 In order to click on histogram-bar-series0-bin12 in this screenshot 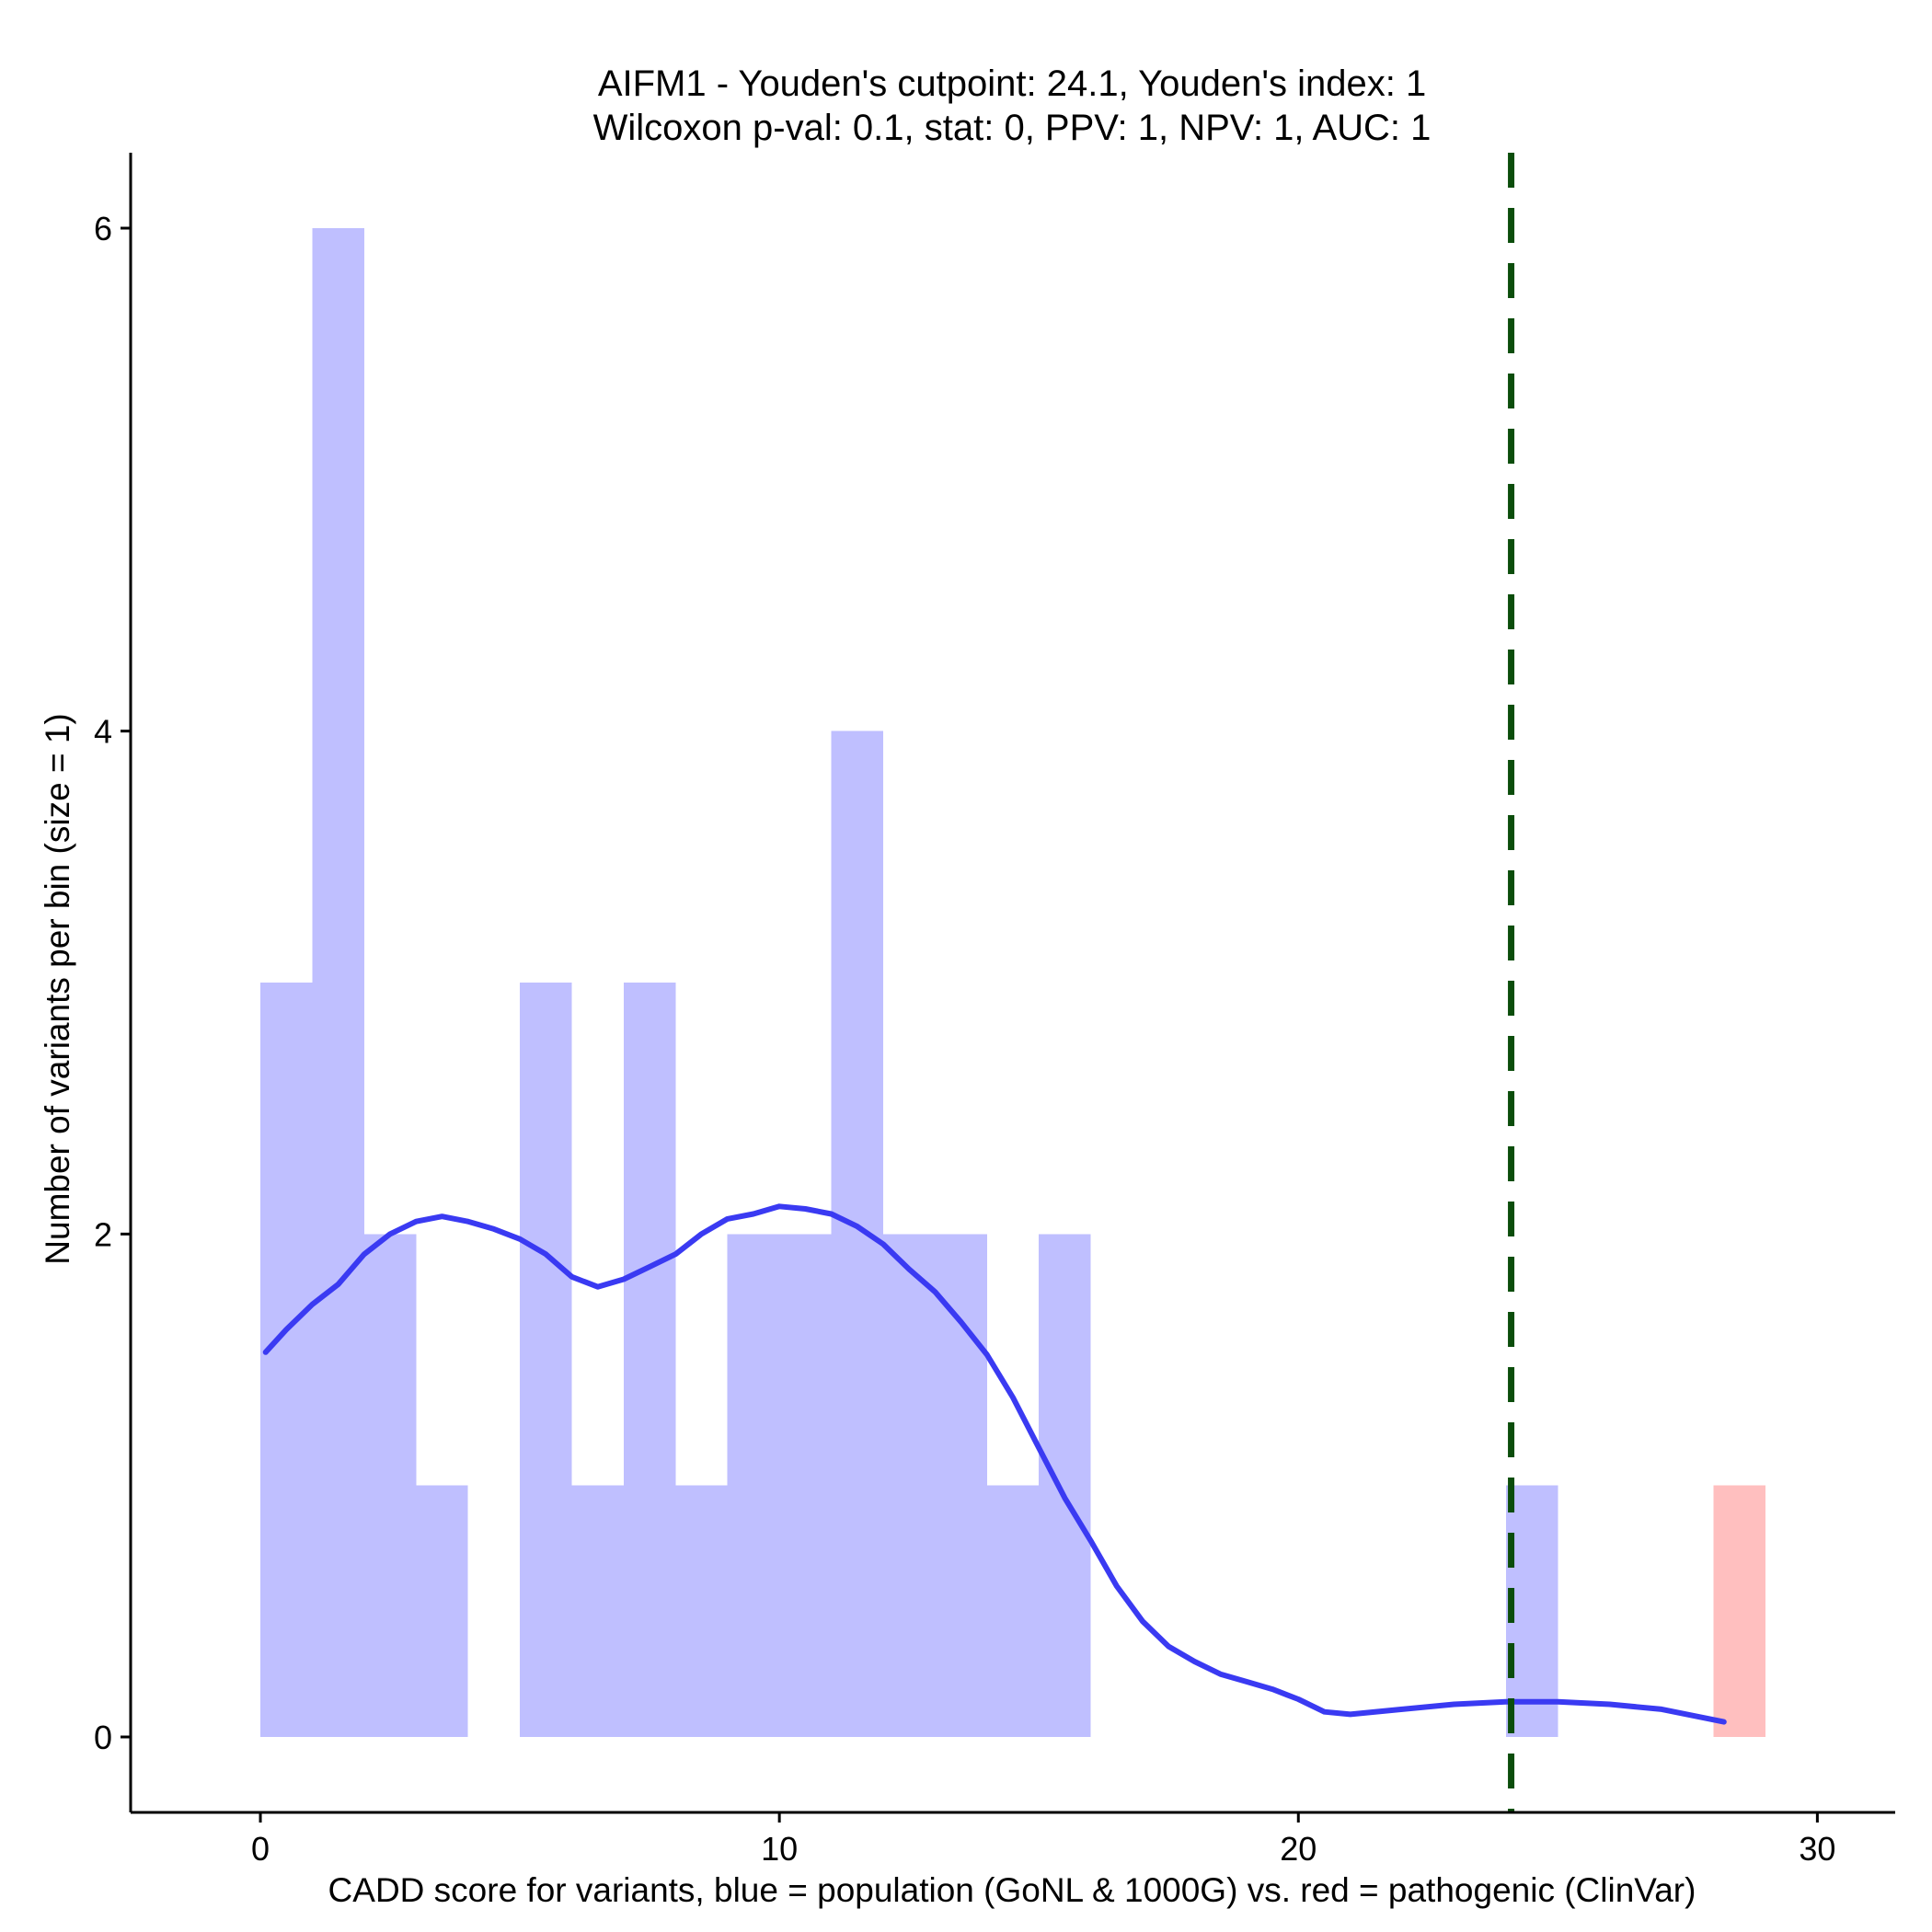, I will do `click(961, 1485)`.